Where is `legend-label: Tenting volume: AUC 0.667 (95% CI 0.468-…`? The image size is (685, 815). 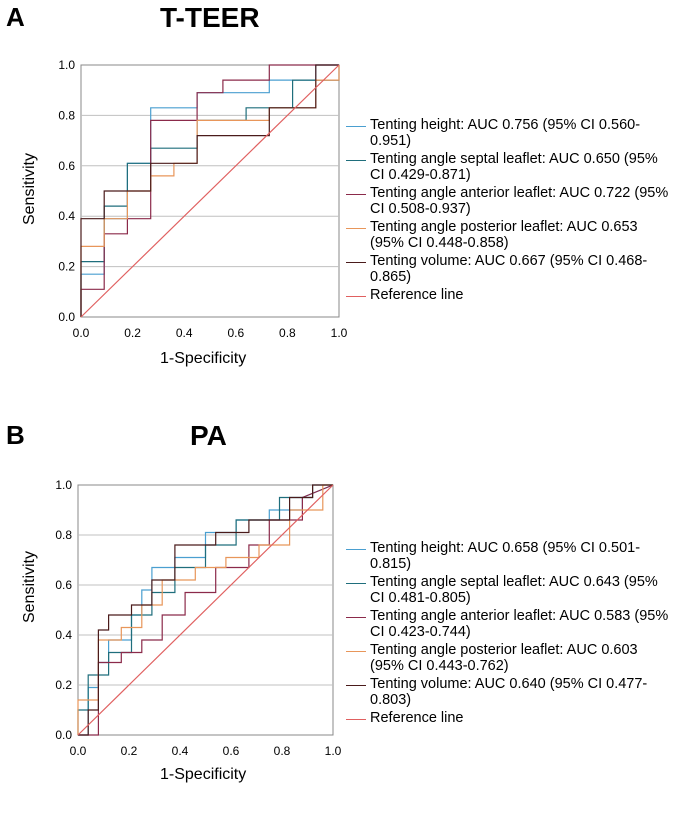 legend-label: Tenting volume: AUC 0.667 (95% CI 0.468-… is located at coordinates (509, 269).